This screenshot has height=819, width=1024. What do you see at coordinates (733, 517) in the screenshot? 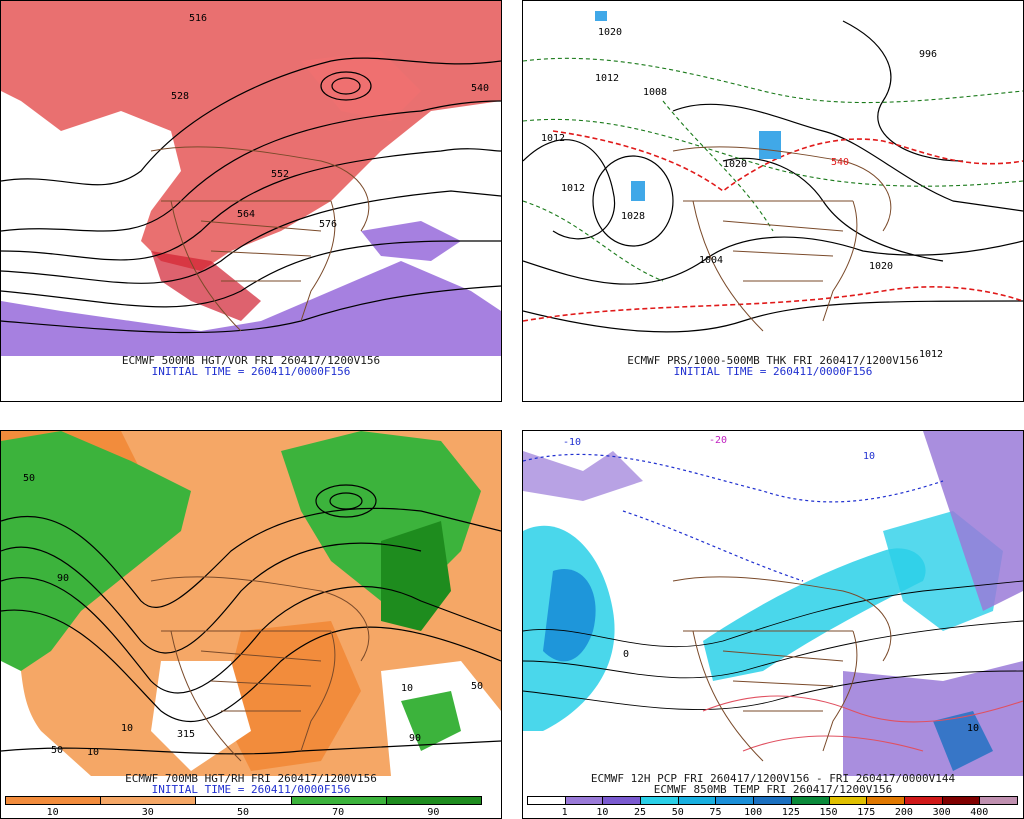
I see `freezing-line` at bounding box center [733, 517].